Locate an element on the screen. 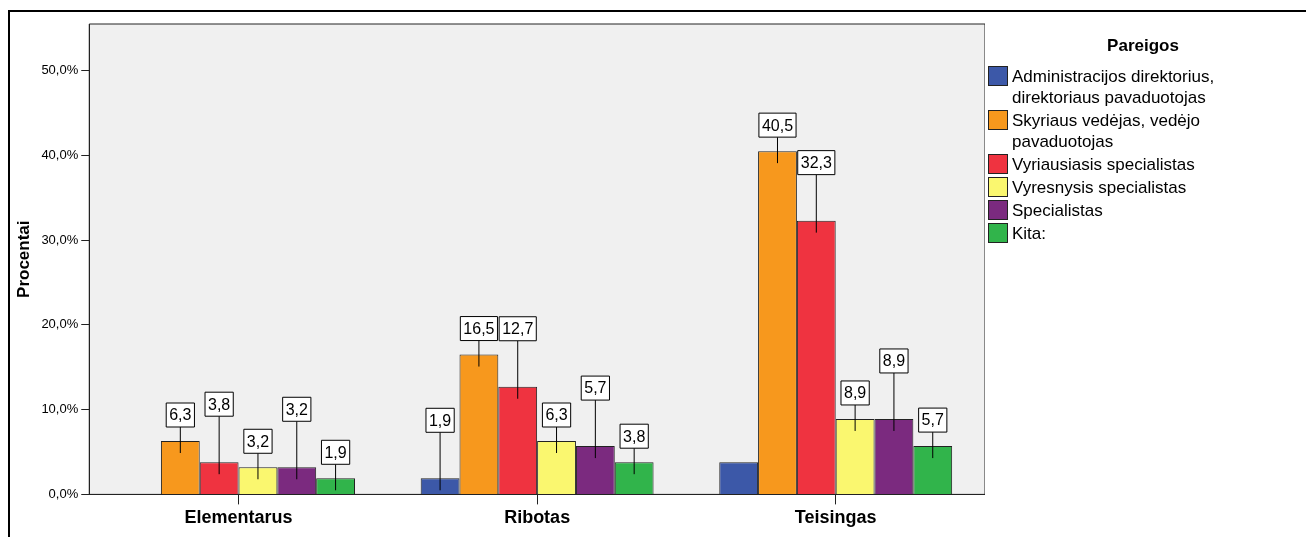  legend-label: Specialistas is located at coordinates (1057, 210).